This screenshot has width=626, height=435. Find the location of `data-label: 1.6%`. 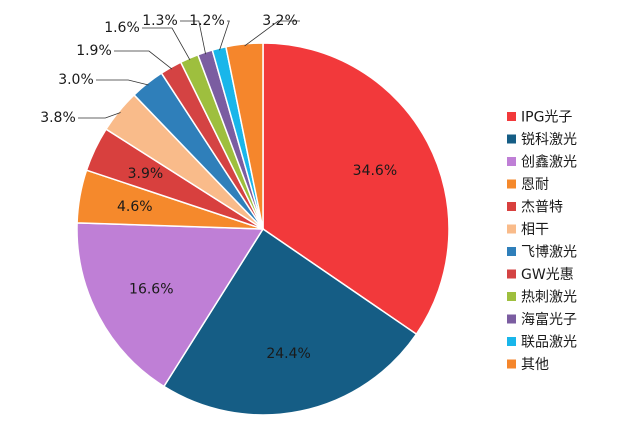

data-label: 1.6% is located at coordinates (122, 28).